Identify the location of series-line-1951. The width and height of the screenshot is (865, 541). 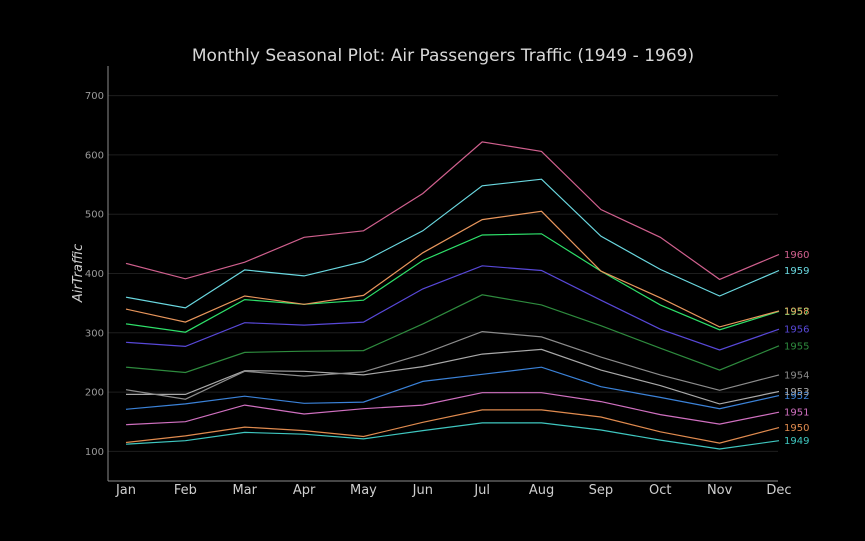
(452, 409).